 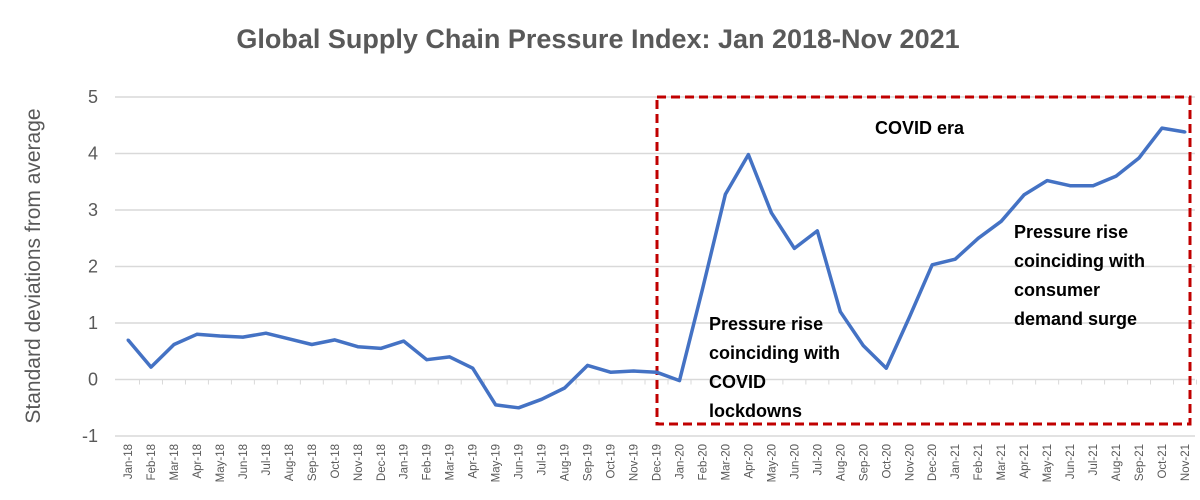 What do you see at coordinates (1025, 461) in the screenshot?
I see `x-tick-label: Apr-21` at bounding box center [1025, 461].